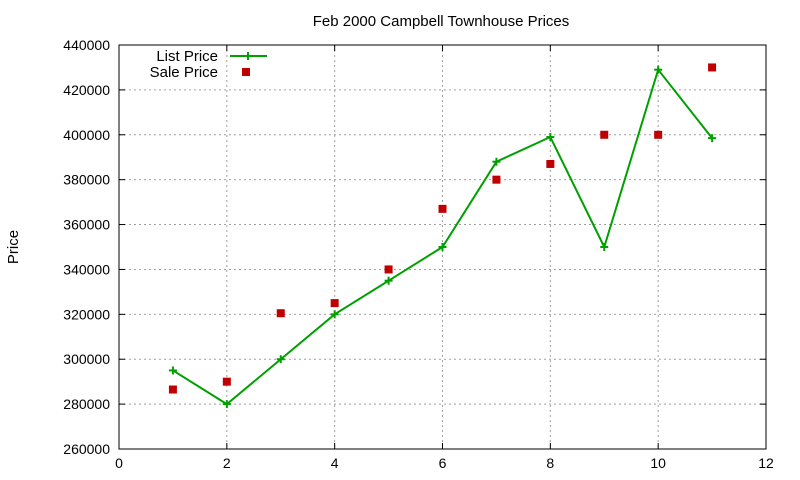  Describe the element at coordinates (184, 72) in the screenshot. I see `legend-label-sale-price: Sale Price` at that location.